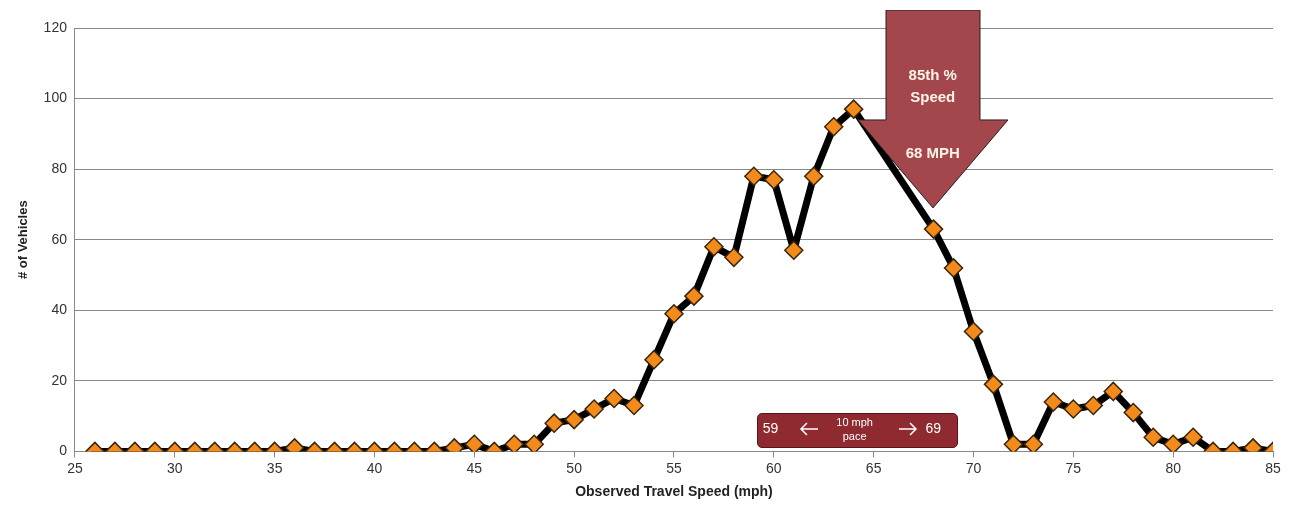 This screenshot has height=513, width=1299. What do you see at coordinates (973, 467) in the screenshot?
I see `x-tick-label: 70` at bounding box center [973, 467].